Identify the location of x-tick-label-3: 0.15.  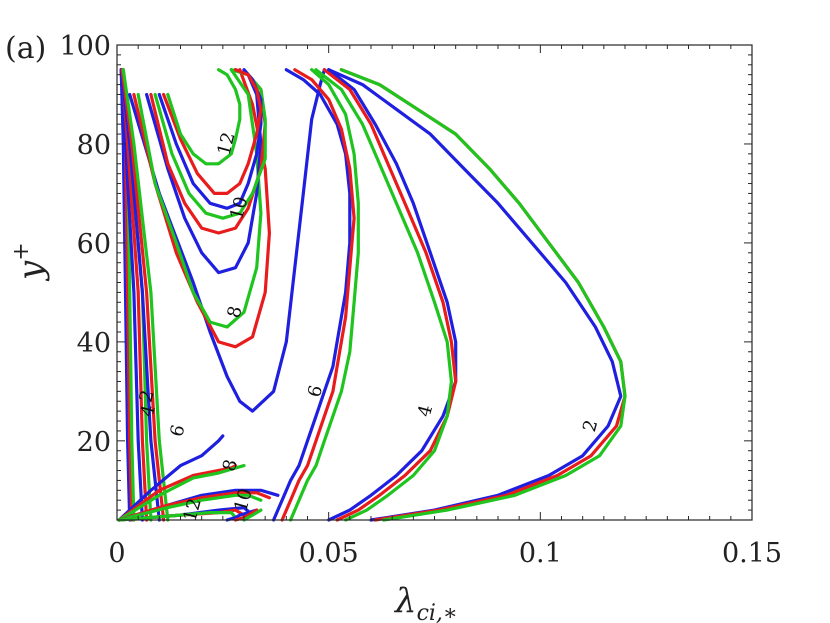
(752, 553).